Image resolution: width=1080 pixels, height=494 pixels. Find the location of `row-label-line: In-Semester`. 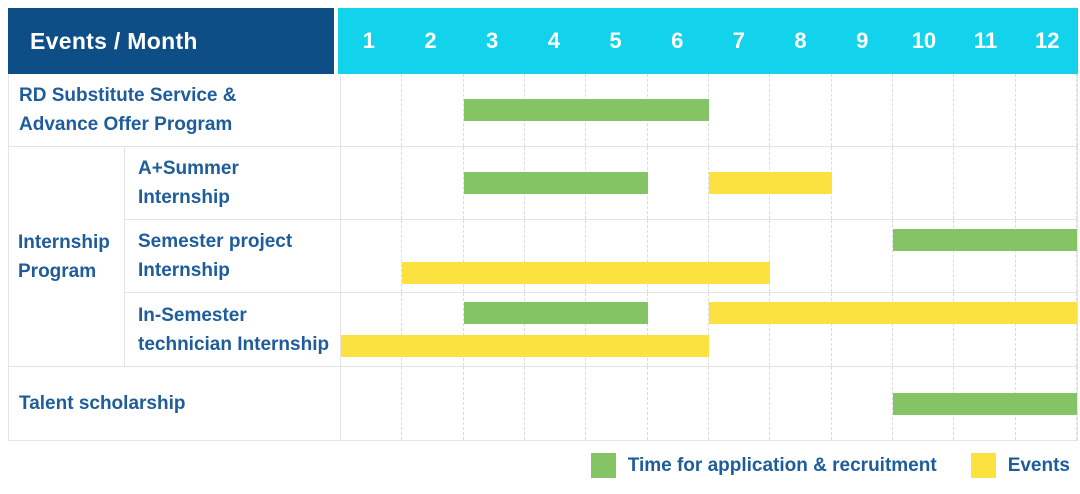

row-label-line: In-Semester is located at coordinates (192, 315).